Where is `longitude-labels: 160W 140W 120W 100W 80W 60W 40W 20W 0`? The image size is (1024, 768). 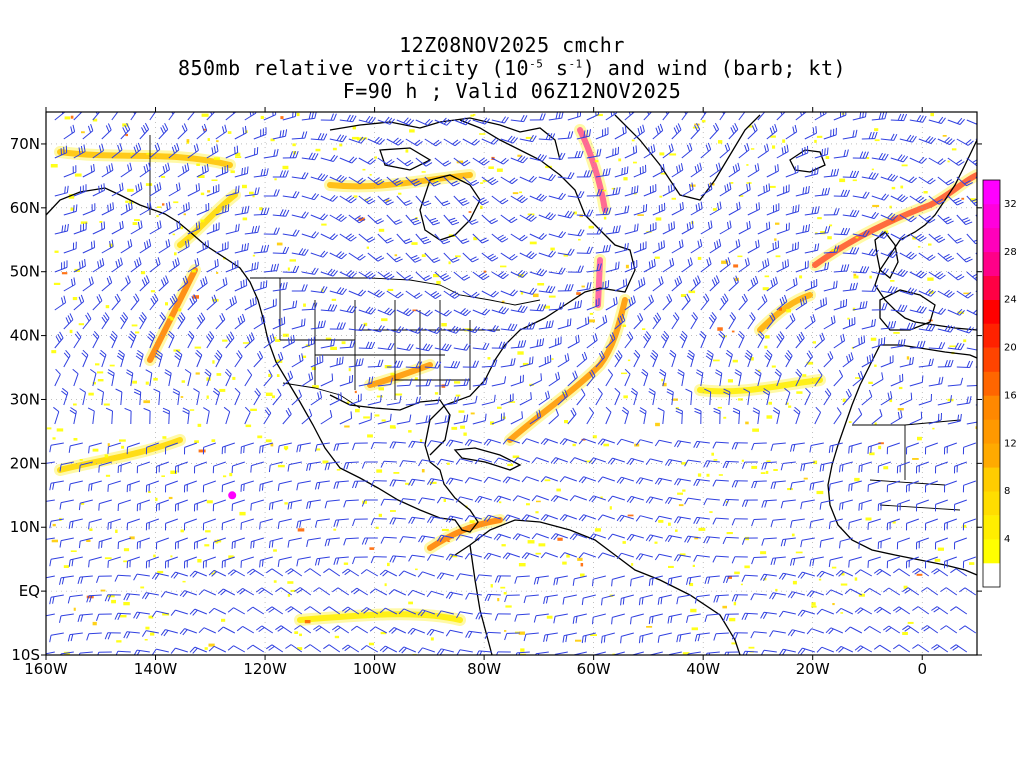 longitude-labels: 160W 140W 120W 100W 80W 60W 40W 20W 0 is located at coordinates (475, 669).